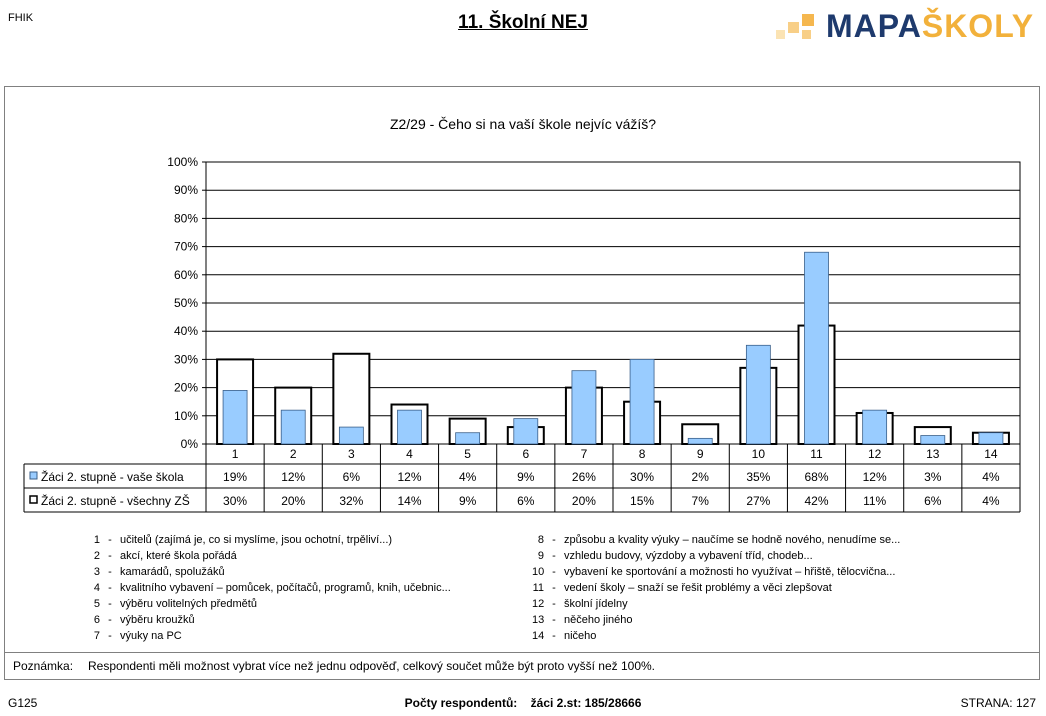 The height and width of the screenshot is (716, 1046). I want to click on category-number: 3, so click(96, 572).